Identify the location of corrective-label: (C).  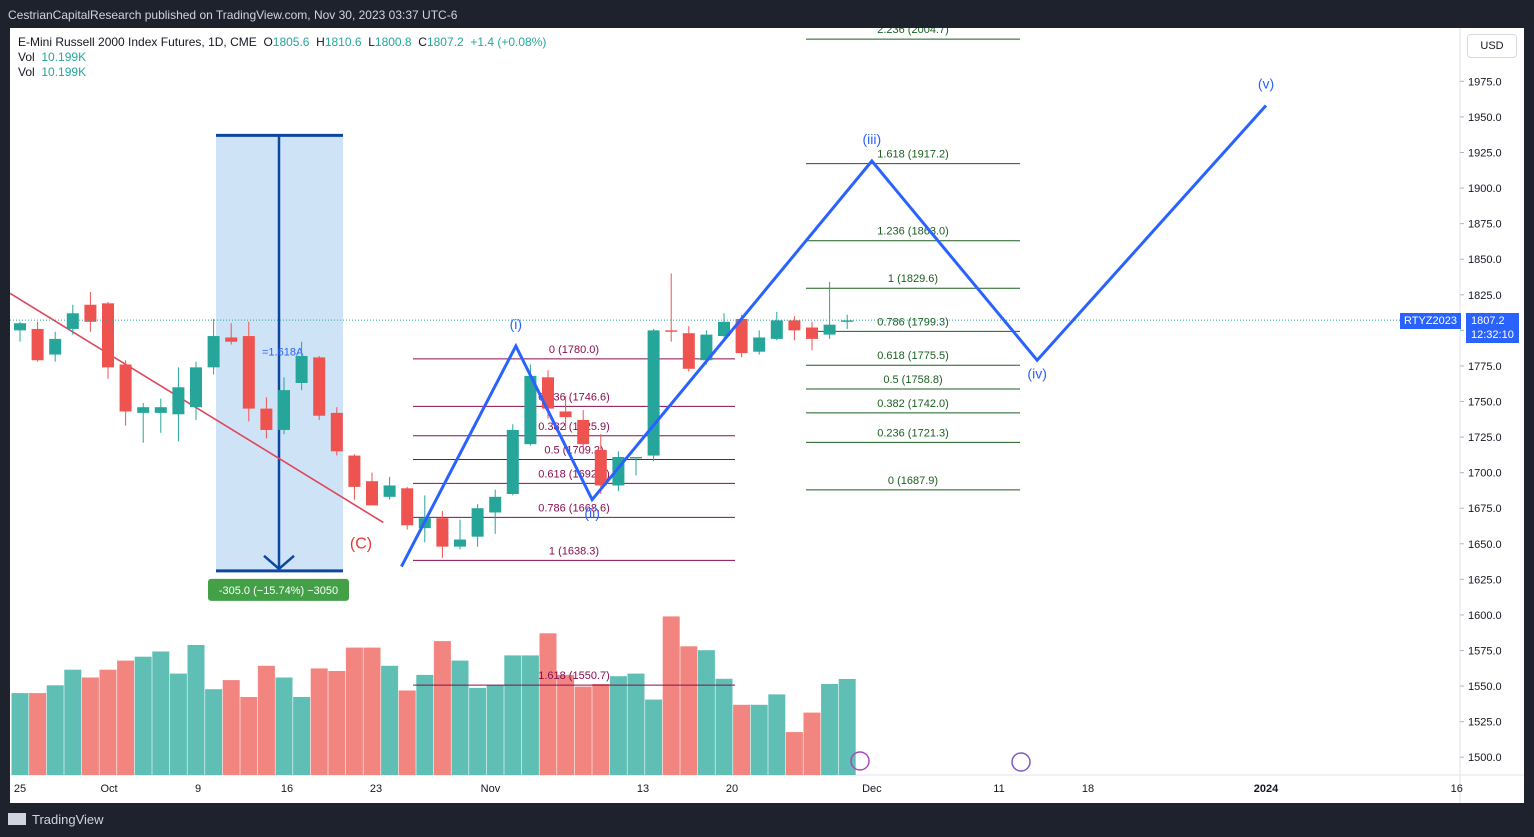
(361, 543).